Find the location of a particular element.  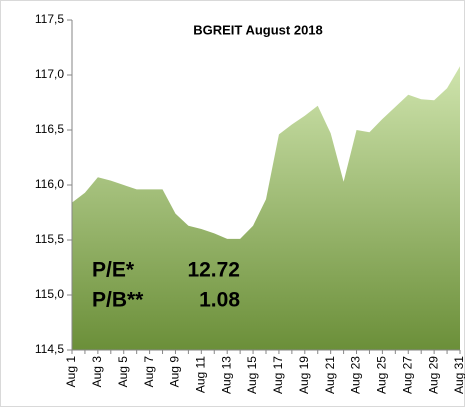

x-tick-label: Aug 21 is located at coordinates (330, 375).